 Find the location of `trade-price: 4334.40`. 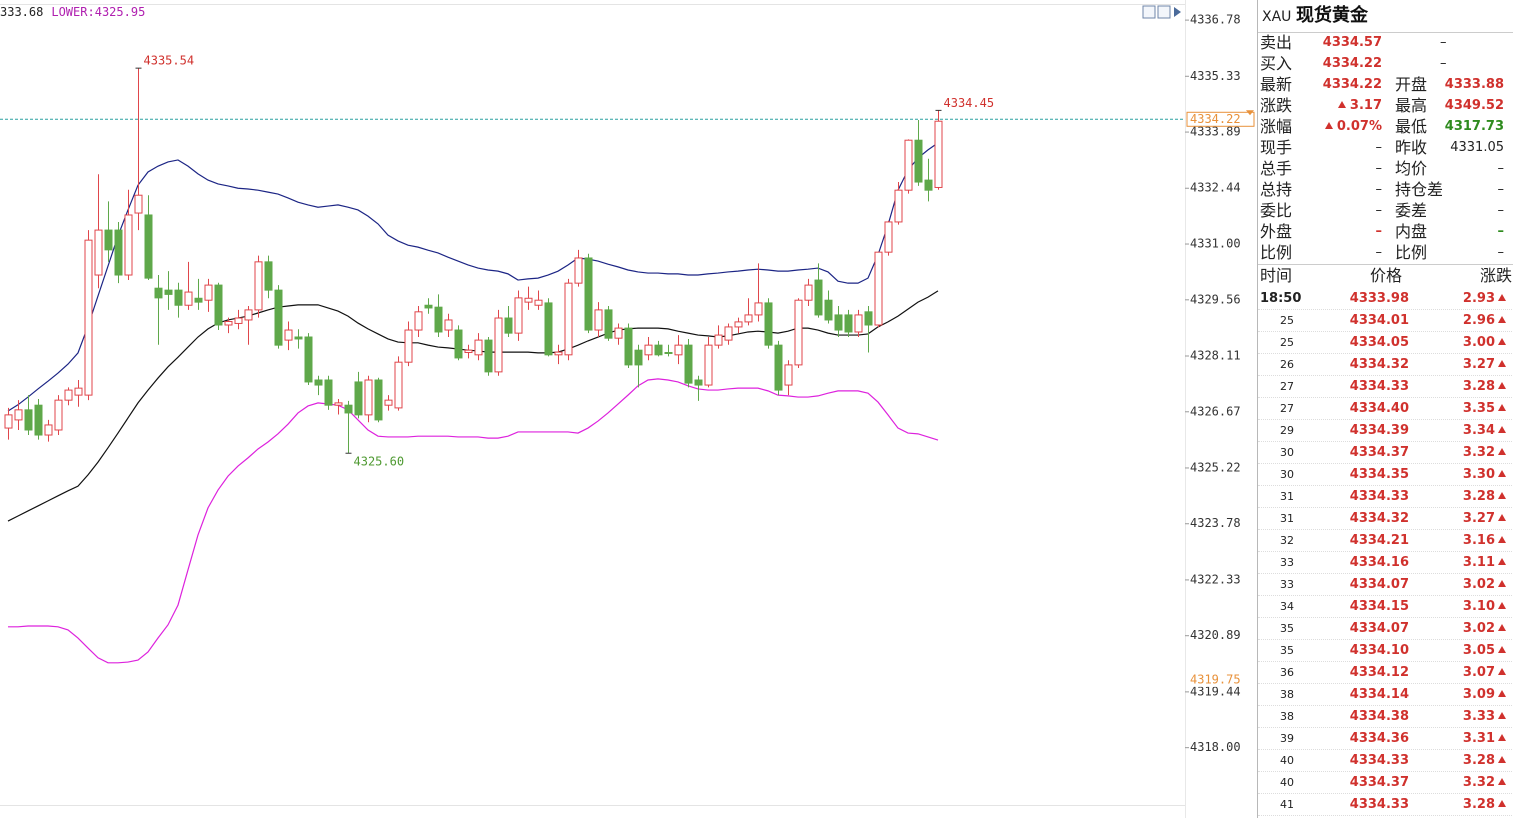

trade-price: 4334.40 is located at coordinates (1379, 408).